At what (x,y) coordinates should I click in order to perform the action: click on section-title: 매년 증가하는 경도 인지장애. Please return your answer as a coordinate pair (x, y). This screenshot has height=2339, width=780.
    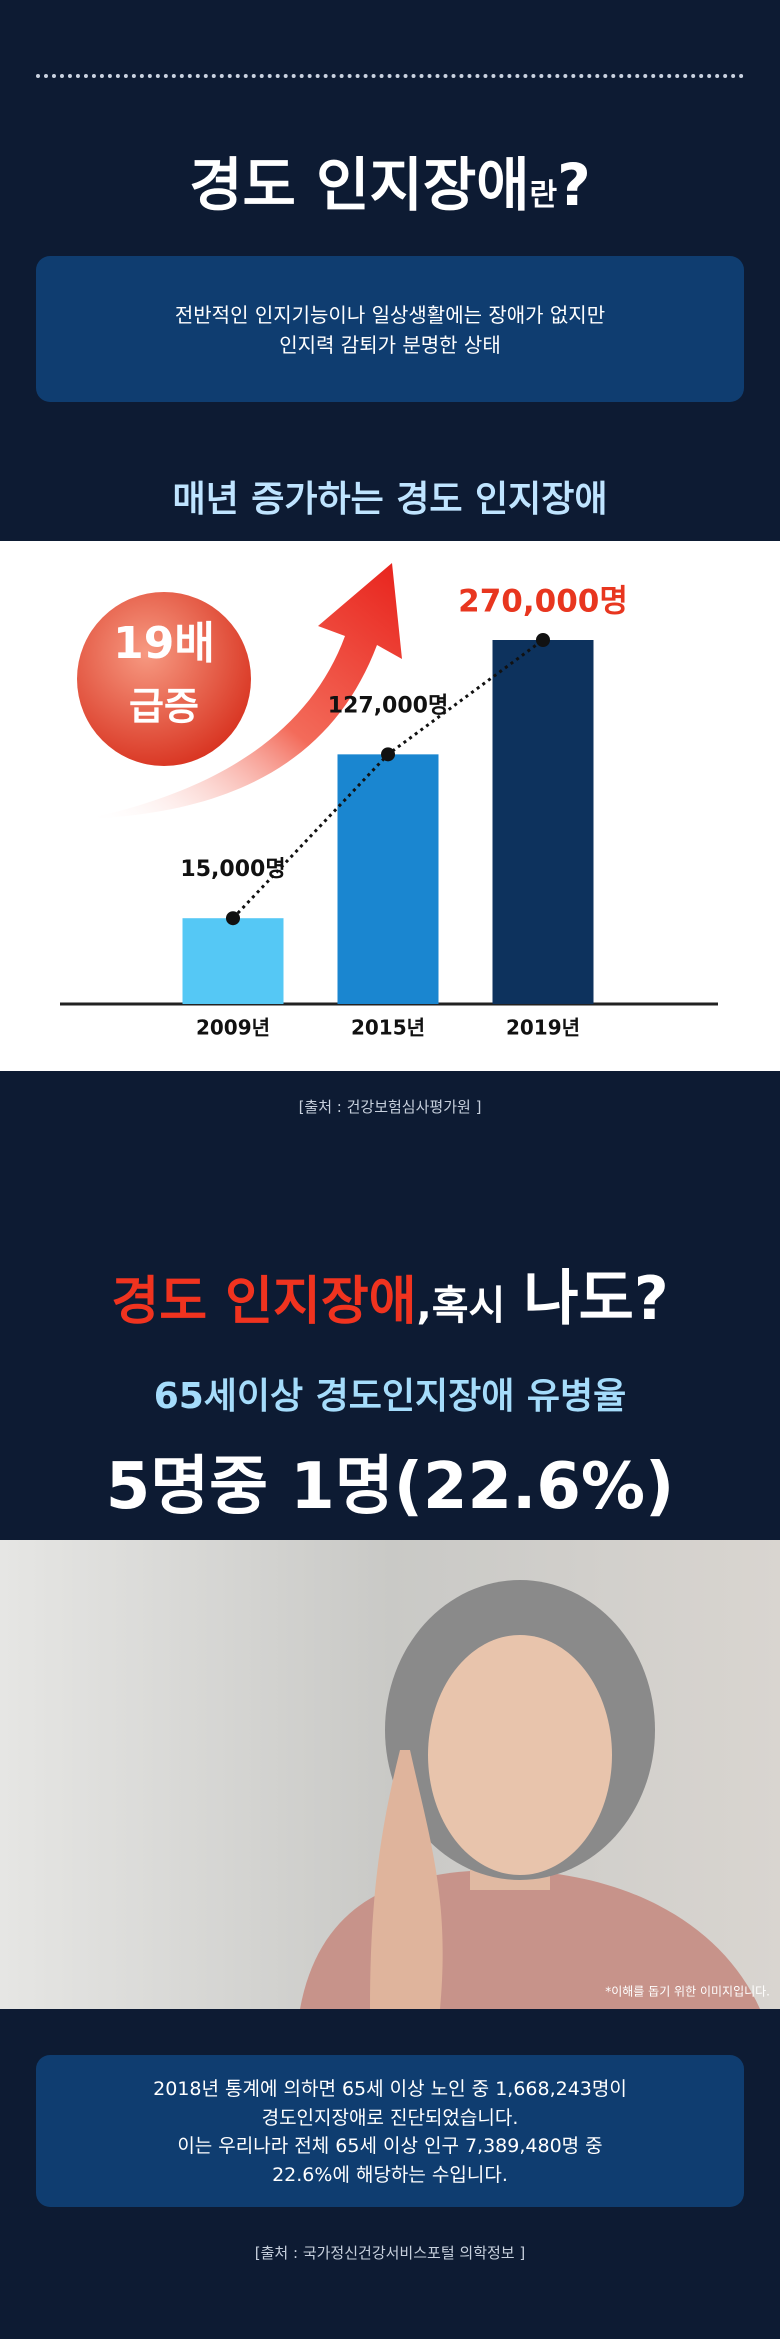
    Looking at the image, I should click on (390, 499).